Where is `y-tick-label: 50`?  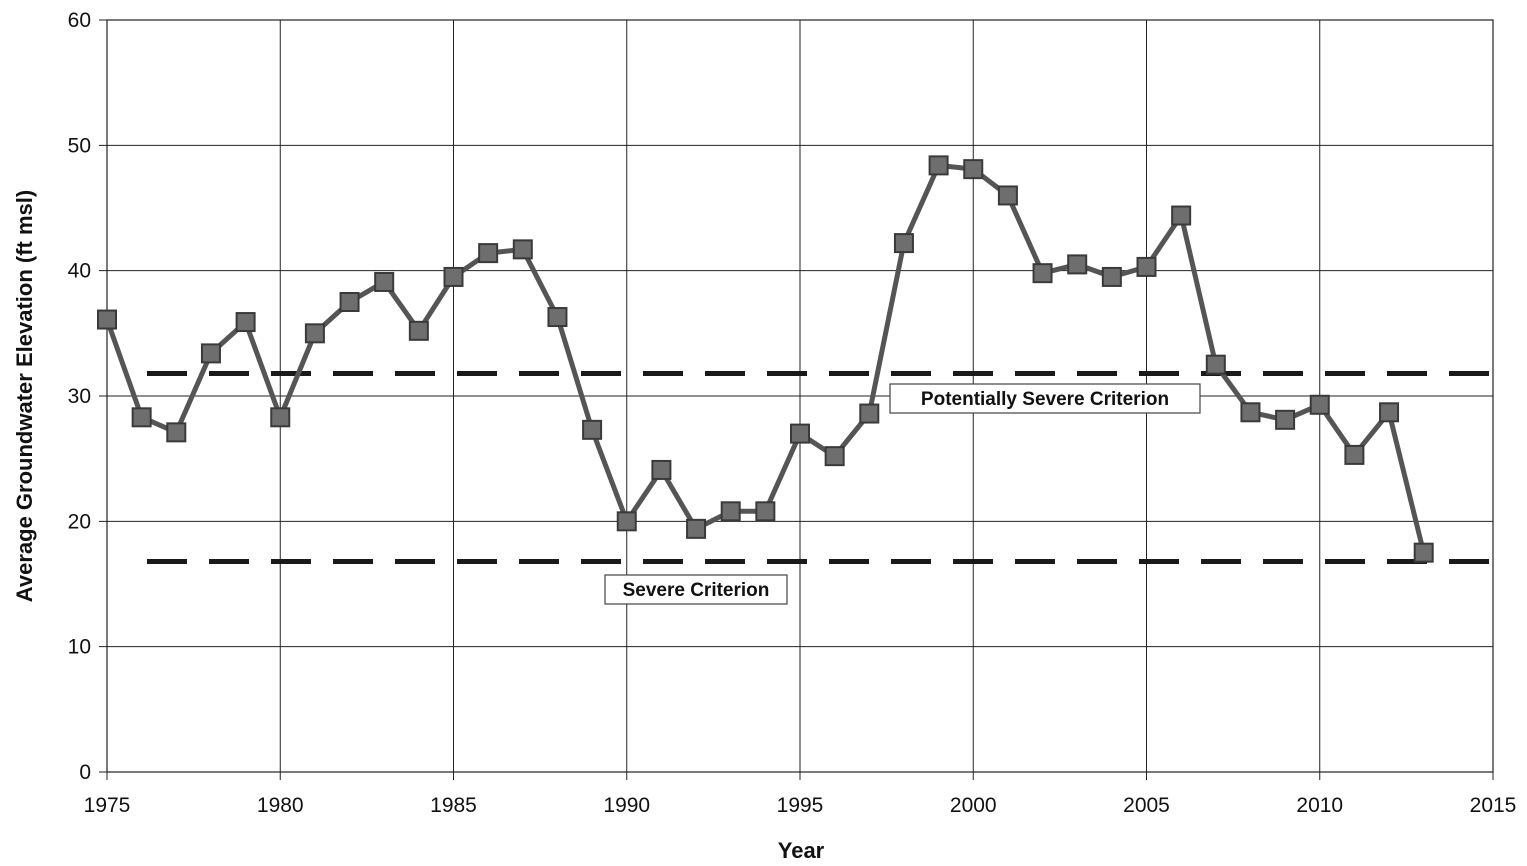
y-tick-label: 50 is located at coordinates (79, 145).